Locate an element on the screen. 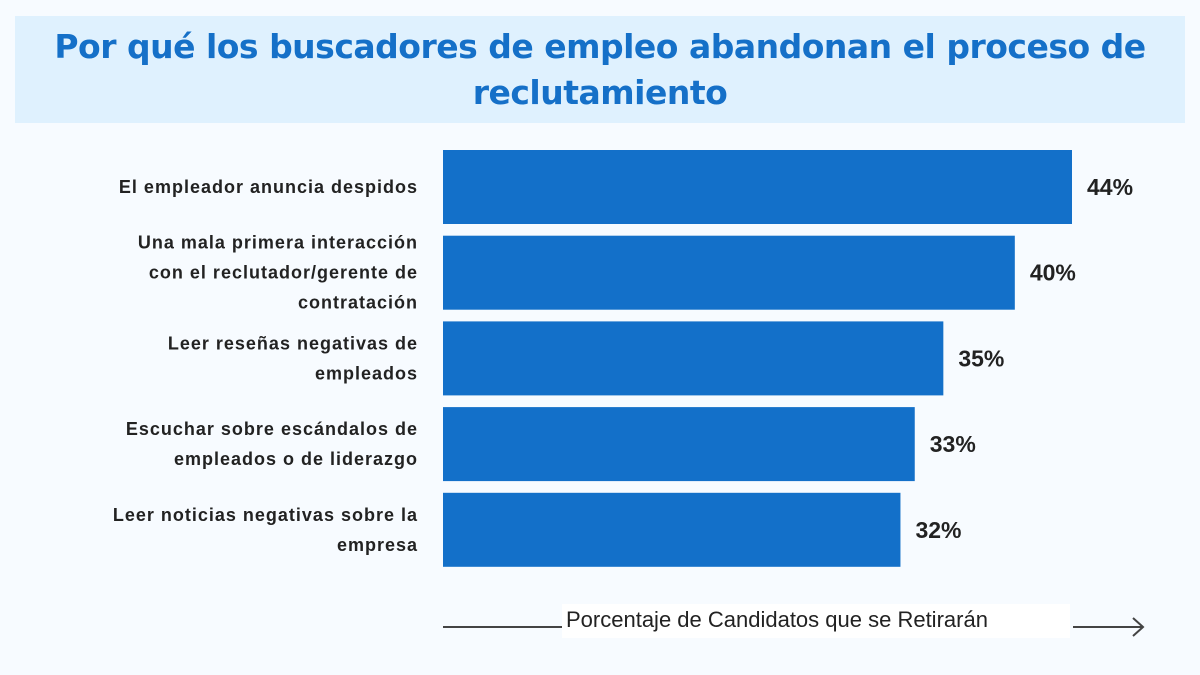 This screenshot has height=675, width=1200. category-label: Leer noticias negativas sobre la is located at coordinates (265, 515).